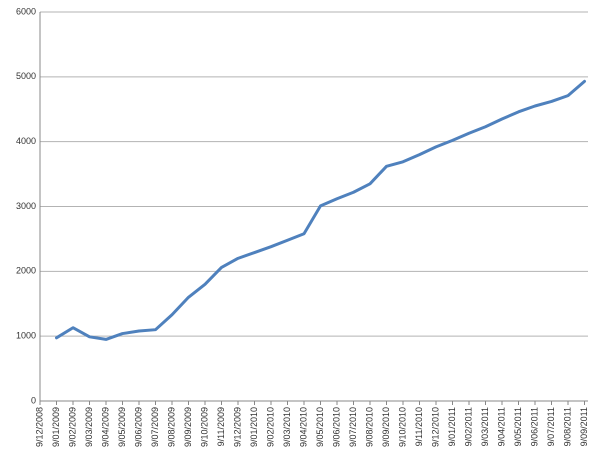  What do you see at coordinates (26, 76) in the screenshot?
I see `y-tick-label: 5000` at bounding box center [26, 76].